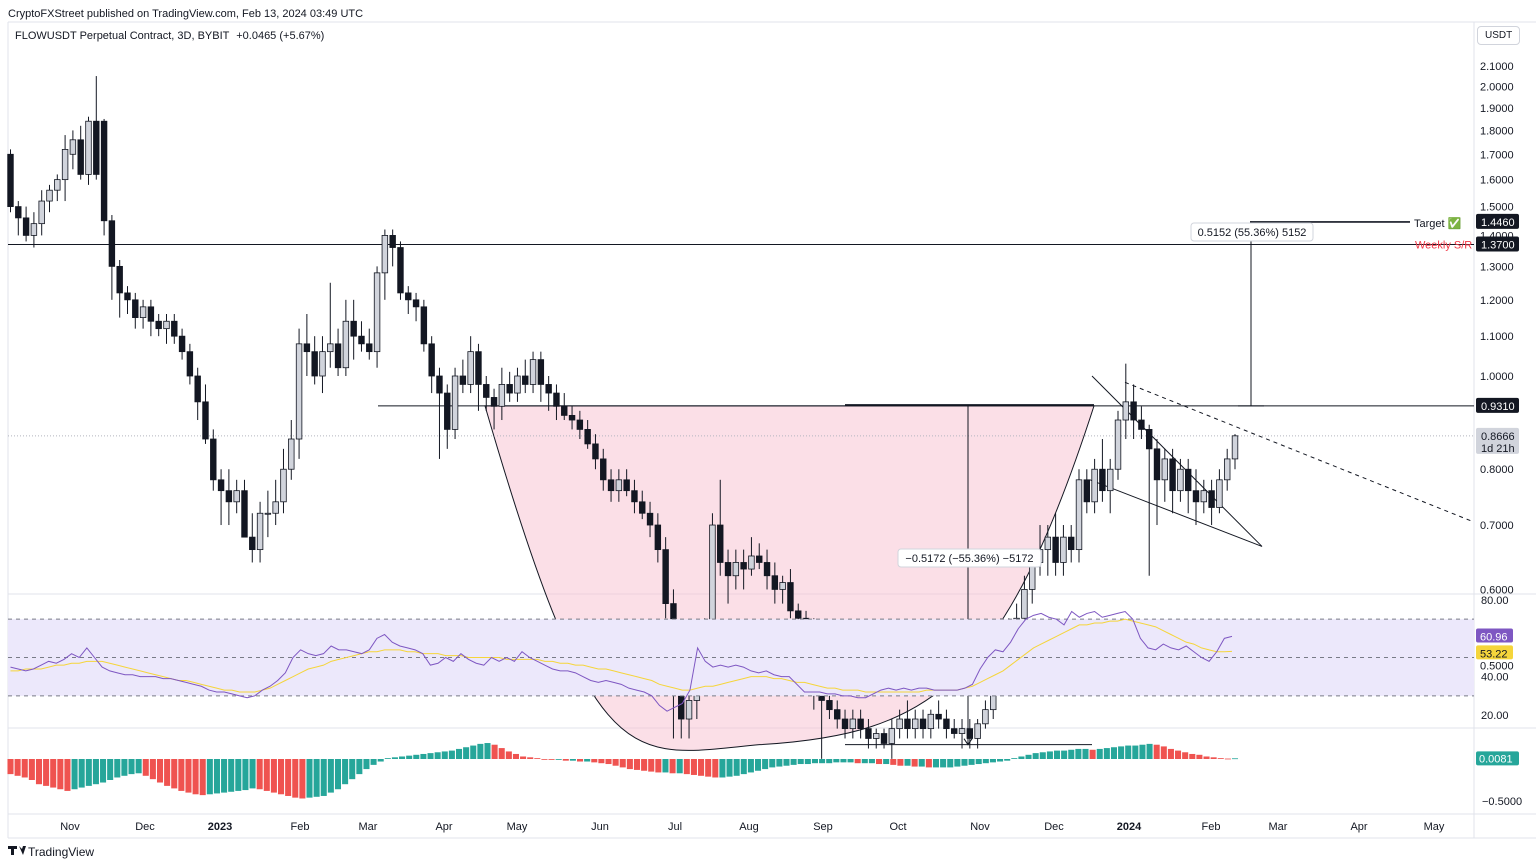 This screenshot has width=1536, height=866. What do you see at coordinates (764, 775) in the screenshot?
I see `histogram-pane: 0.0081 −0.5000` at bounding box center [764, 775].